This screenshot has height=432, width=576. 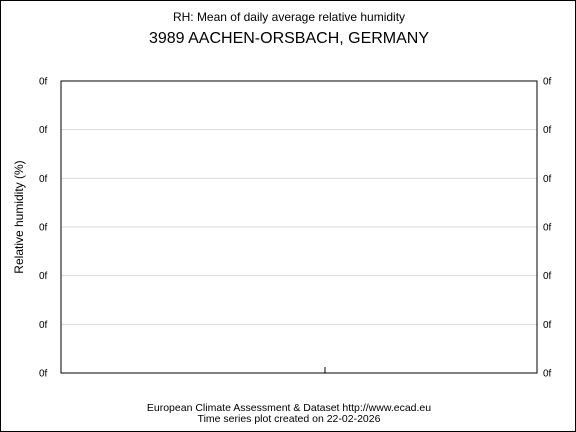 I want to click on y-axis-label: Relative humidity (%), so click(x=19, y=216).